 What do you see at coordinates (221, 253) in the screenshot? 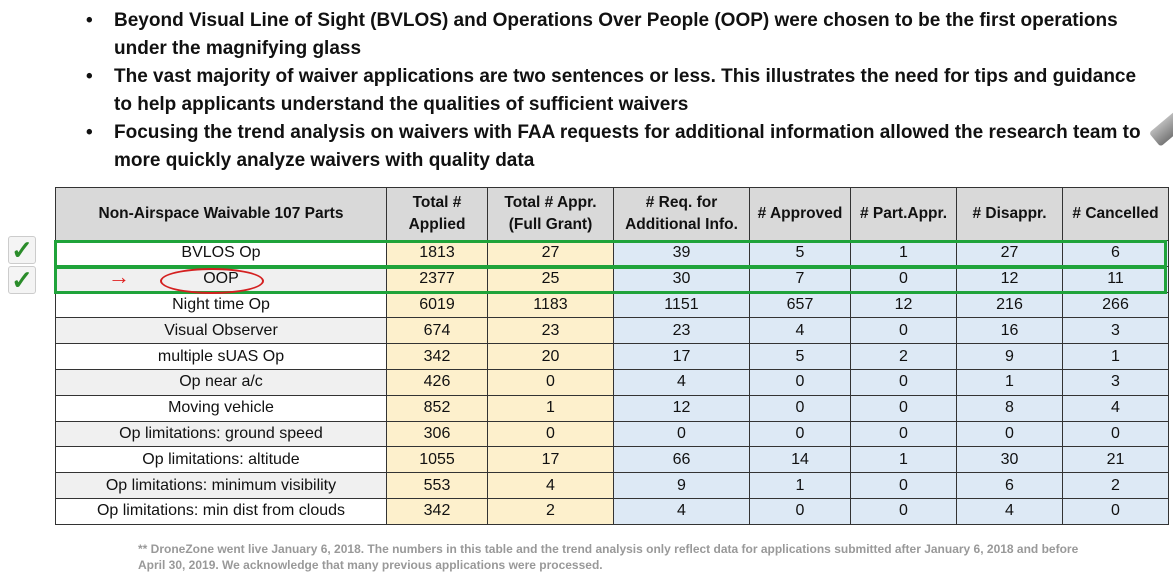
I see `row-label: BVLOS Op` at bounding box center [221, 253].